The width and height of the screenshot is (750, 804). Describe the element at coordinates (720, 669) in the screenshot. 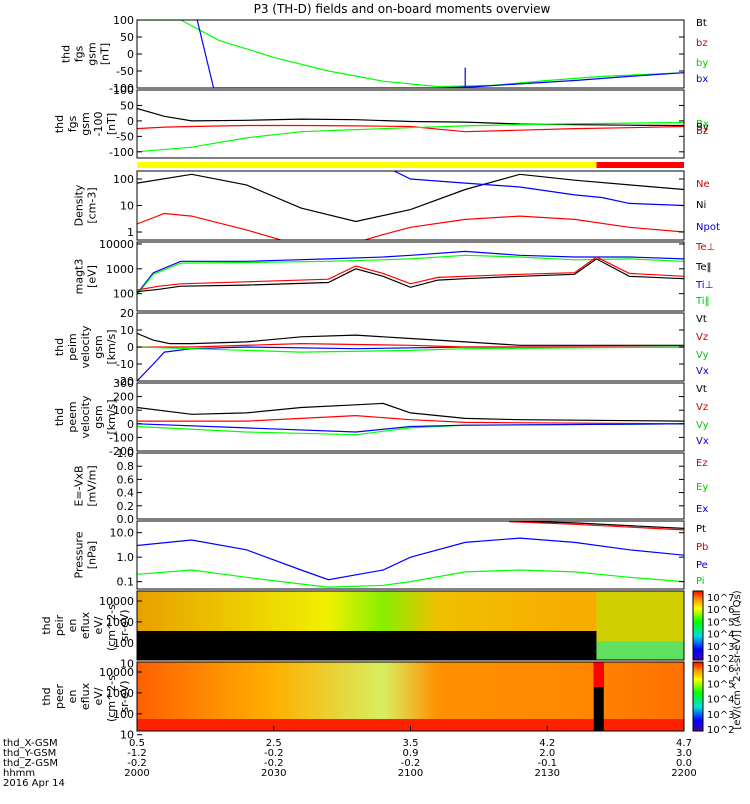

I see `colorbar-tick: 10^6` at that location.